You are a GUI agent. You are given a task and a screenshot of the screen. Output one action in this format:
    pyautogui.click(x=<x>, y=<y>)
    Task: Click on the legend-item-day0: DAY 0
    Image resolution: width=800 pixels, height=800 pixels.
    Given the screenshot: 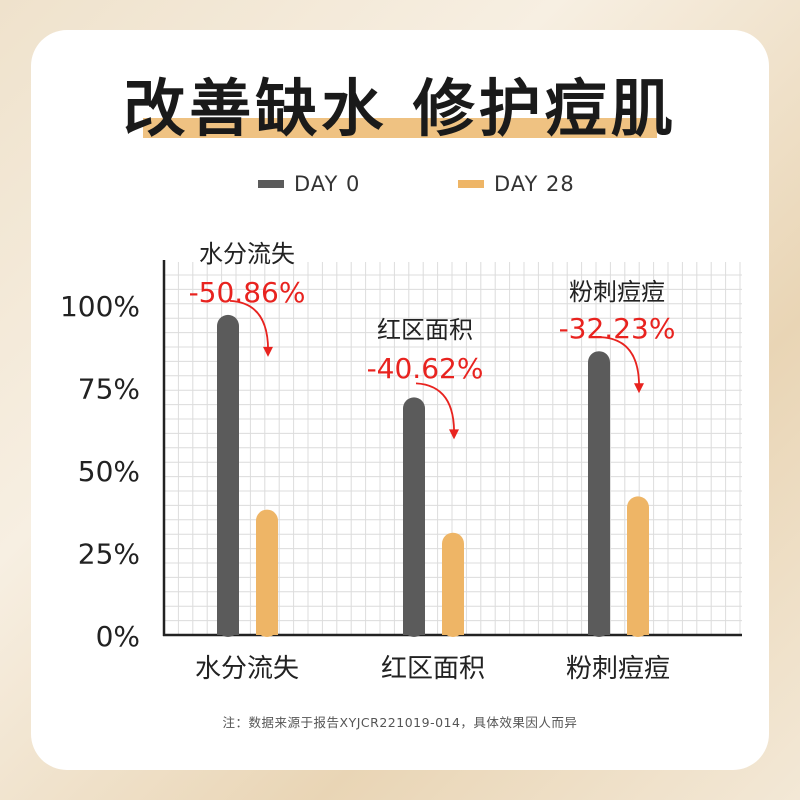 What is the action you would take?
    pyautogui.click(x=309, y=184)
    